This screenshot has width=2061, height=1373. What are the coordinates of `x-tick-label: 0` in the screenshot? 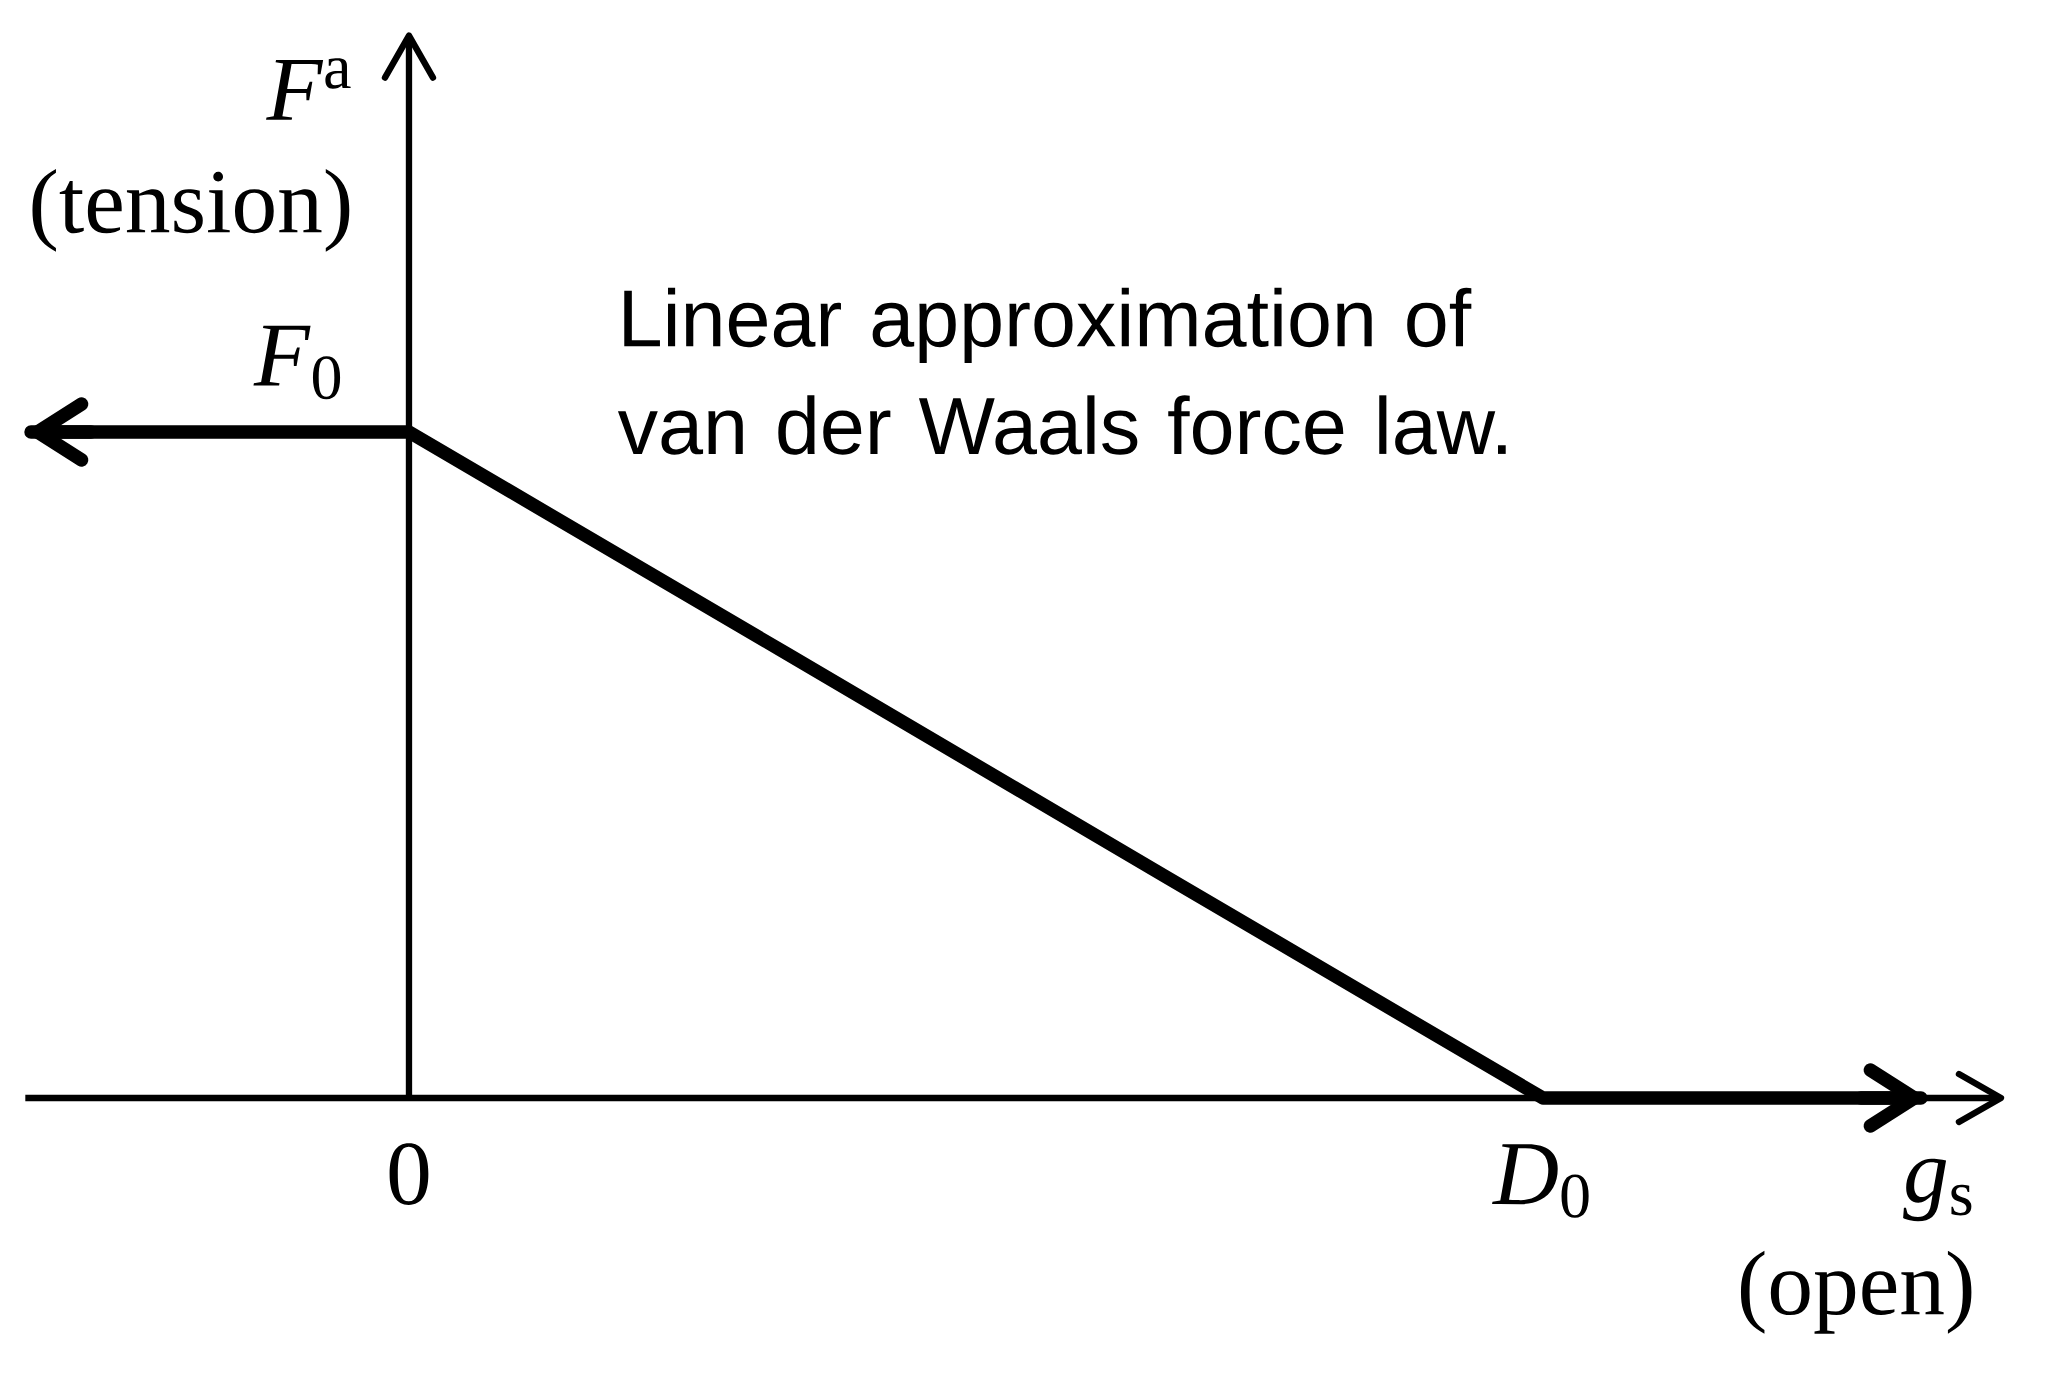 It's located at (409, 1174).